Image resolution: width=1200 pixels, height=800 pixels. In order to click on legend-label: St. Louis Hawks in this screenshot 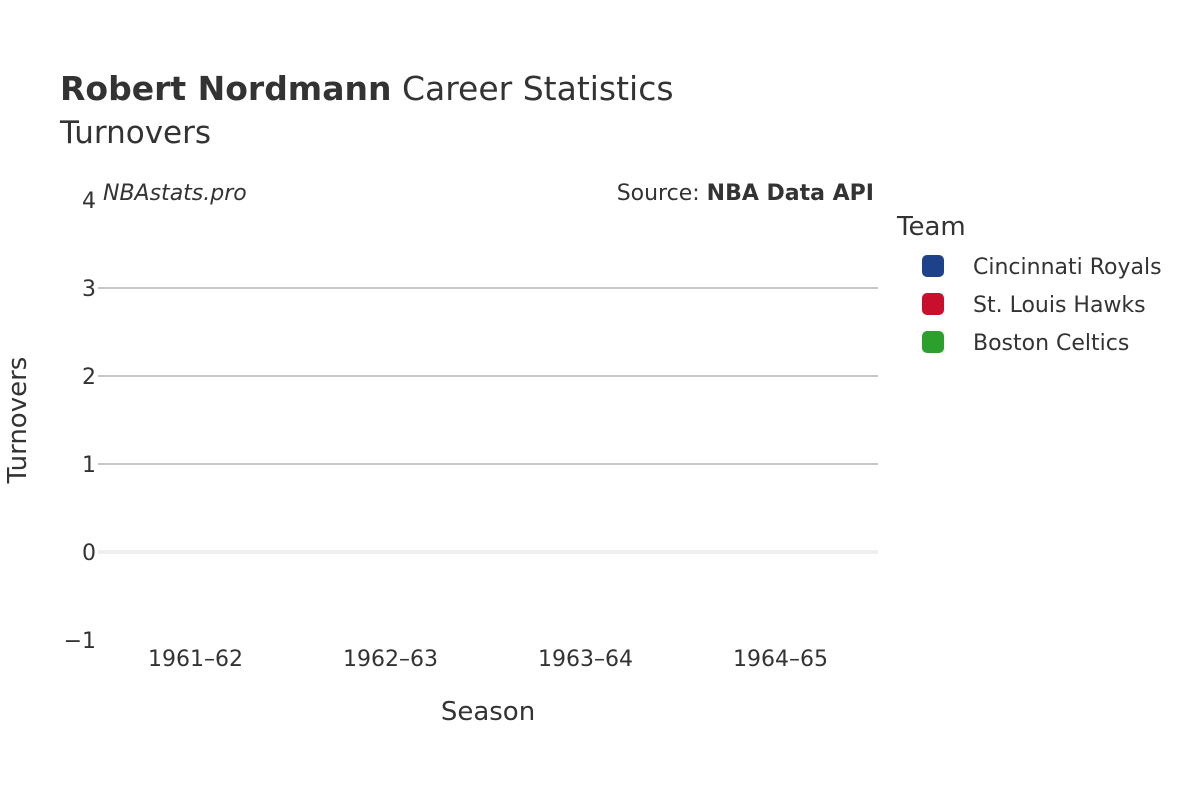, I will do `click(1059, 305)`.